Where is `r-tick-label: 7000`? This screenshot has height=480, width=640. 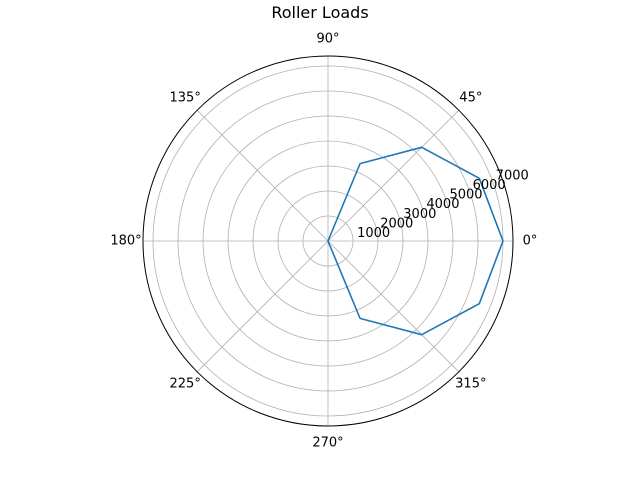 r-tick-label: 7000 is located at coordinates (512, 176).